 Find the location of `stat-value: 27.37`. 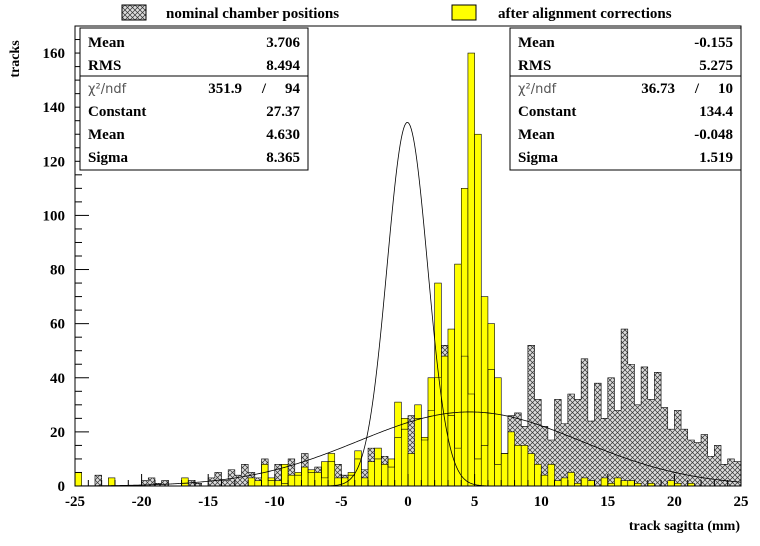

stat-value: 27.37 is located at coordinates (283, 112).